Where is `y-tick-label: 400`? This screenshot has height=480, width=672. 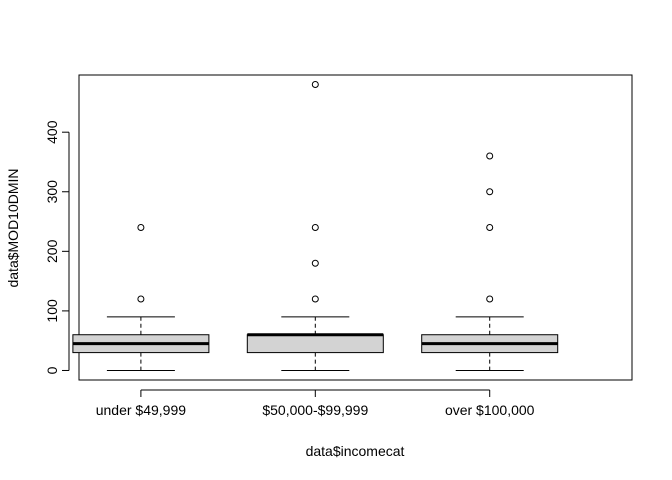 y-tick-label: 400 is located at coordinates (52, 132).